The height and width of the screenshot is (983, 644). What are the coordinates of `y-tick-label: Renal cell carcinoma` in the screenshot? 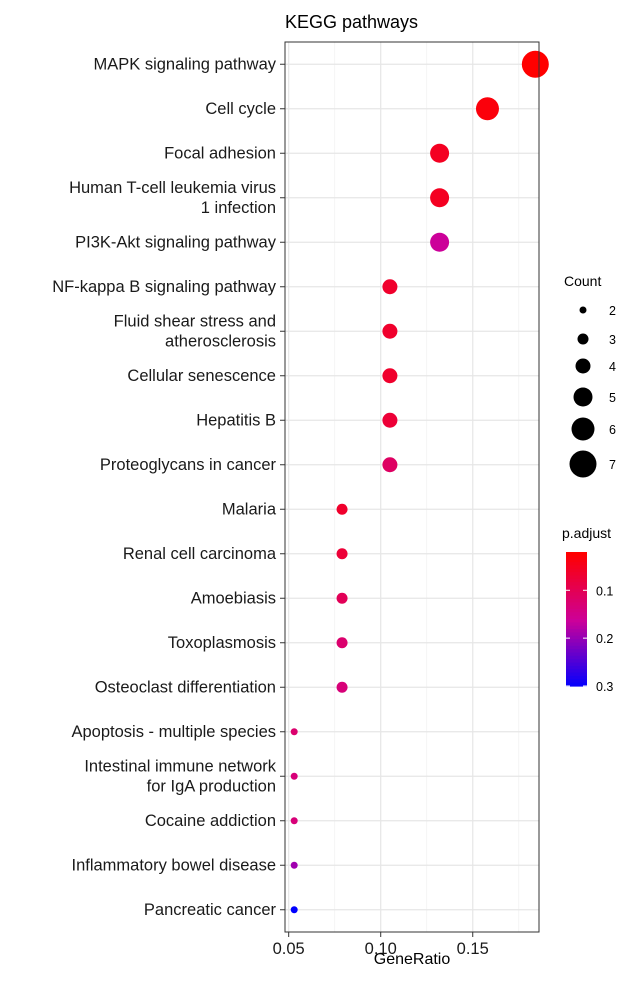 It's located at (200, 554).